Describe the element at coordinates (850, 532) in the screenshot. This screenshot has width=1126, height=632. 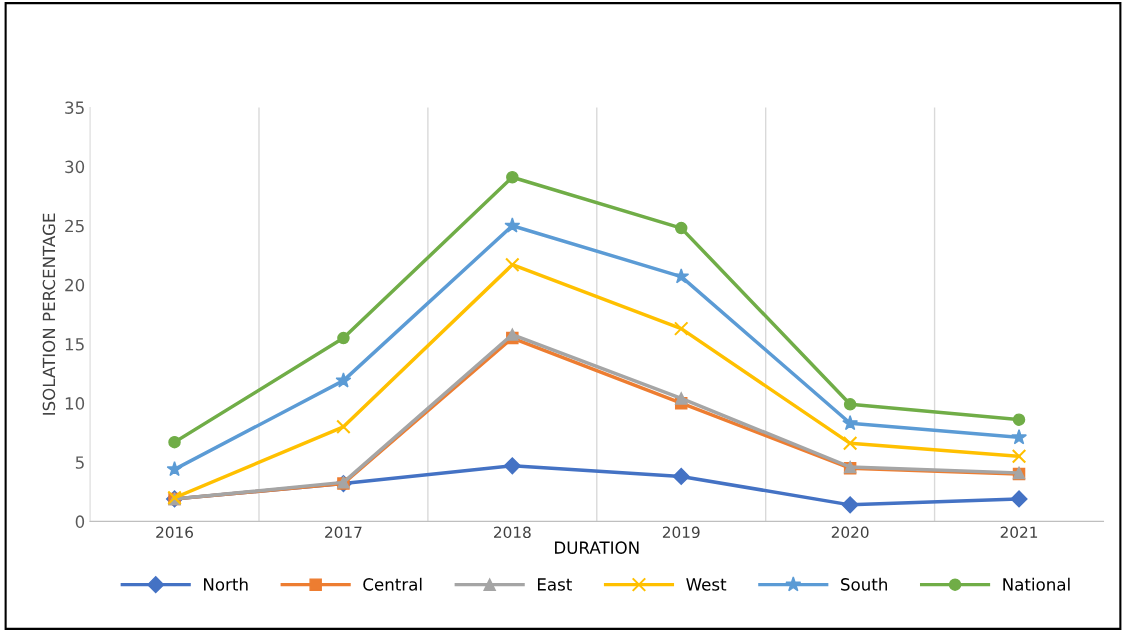
I see `x-tick-label: 2020` at that location.